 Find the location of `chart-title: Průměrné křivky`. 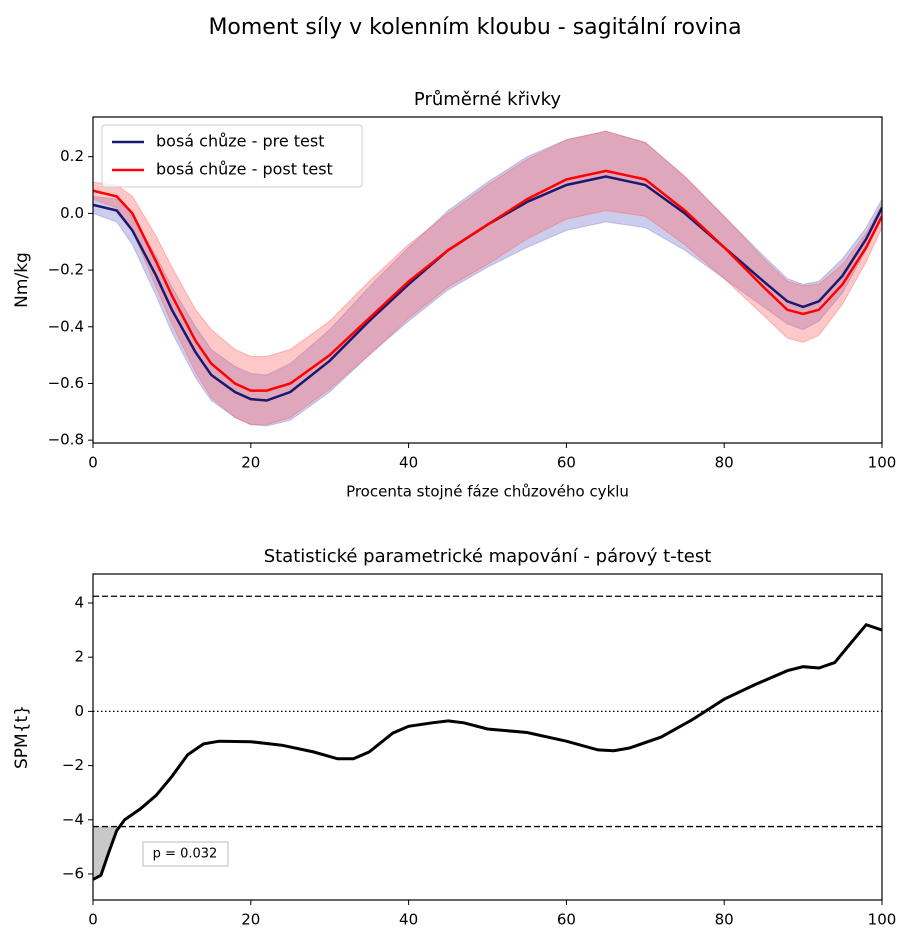

chart-title: Průměrné křivky is located at coordinates (488, 99).